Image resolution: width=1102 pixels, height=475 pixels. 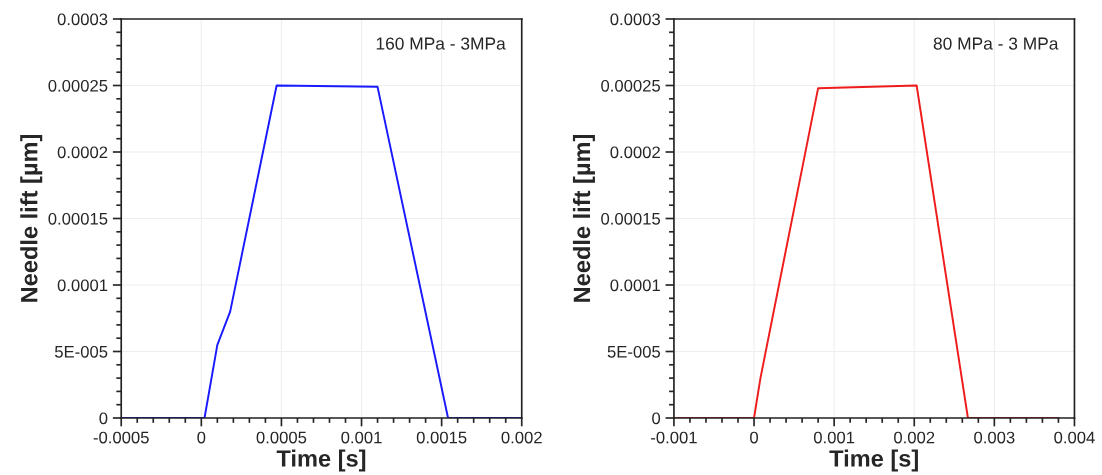 I want to click on annotation: 80 MPa - 3 MPa, so click(x=996, y=43).